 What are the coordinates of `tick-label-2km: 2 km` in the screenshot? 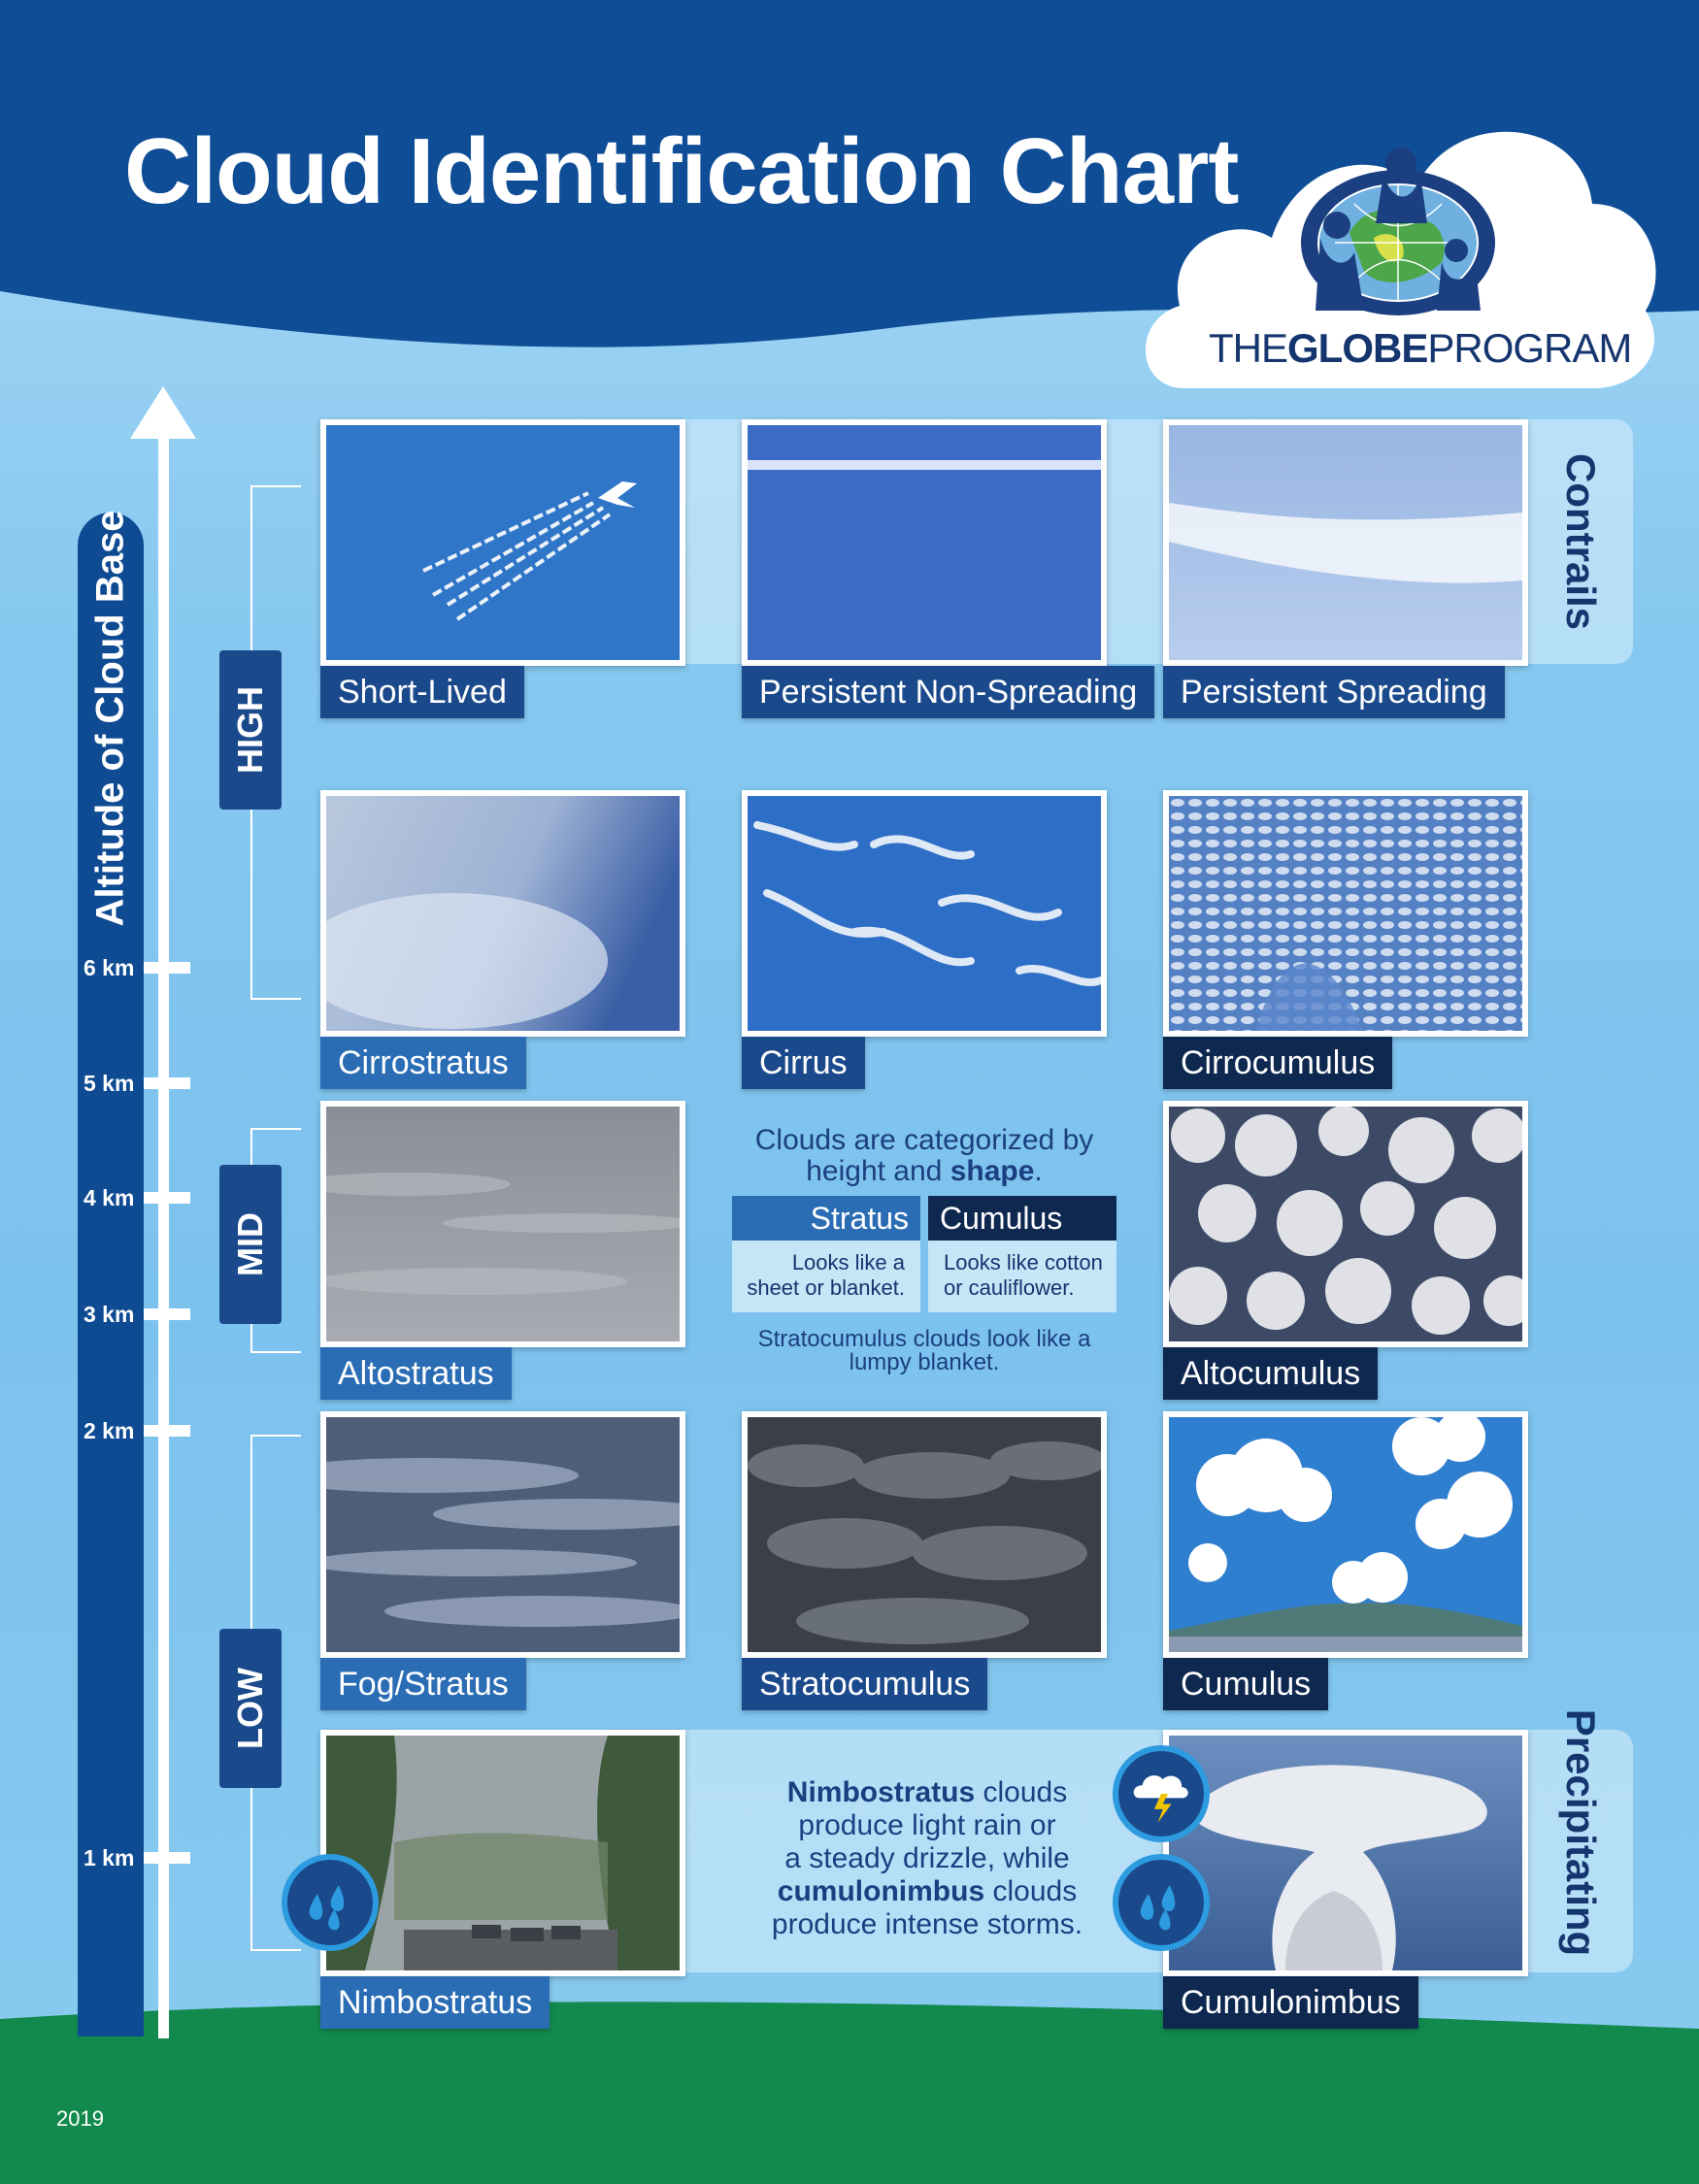 It's located at (109, 1430).